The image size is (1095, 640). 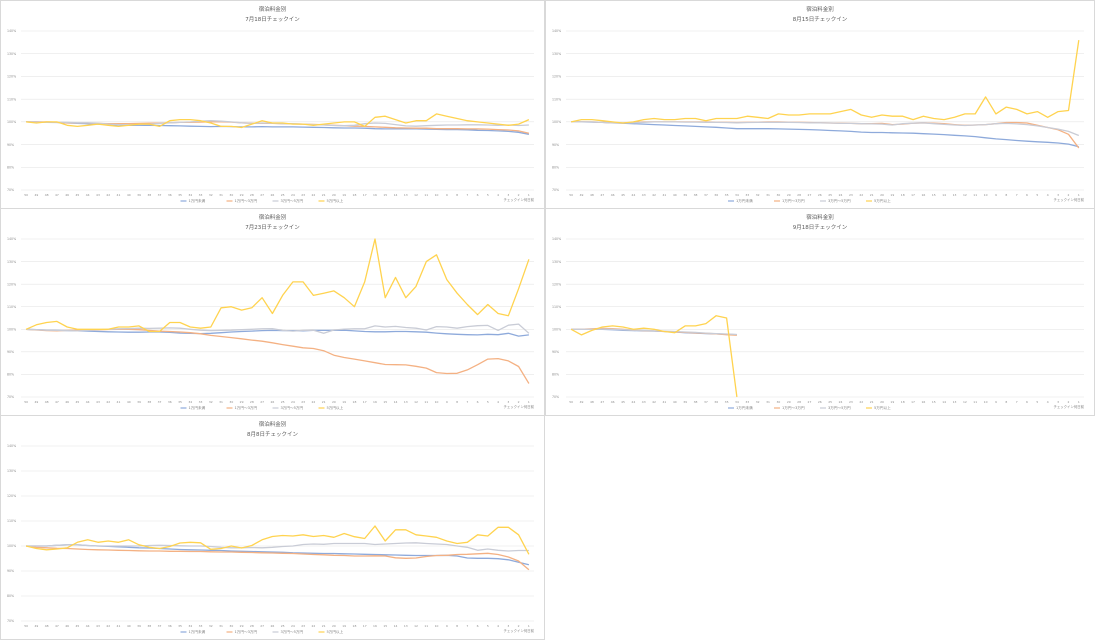 I want to click on chart-subtitle: 8月15日チェックイン, so click(x=820, y=19).